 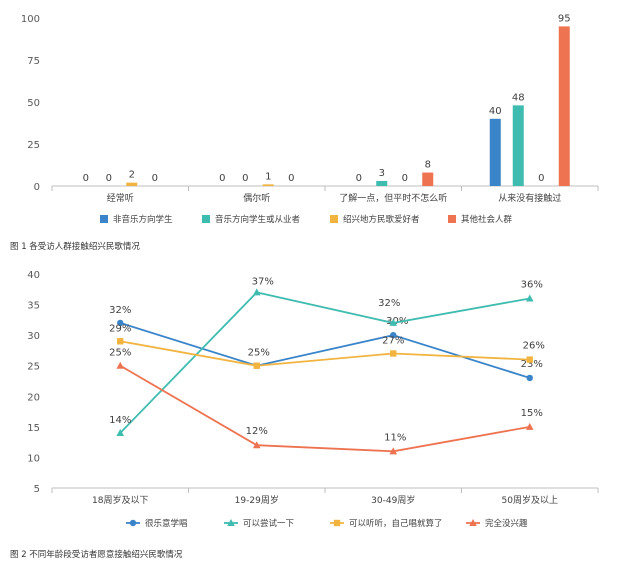 What do you see at coordinates (33, 275) in the screenshot?
I see `y-tick-label: 40` at bounding box center [33, 275].